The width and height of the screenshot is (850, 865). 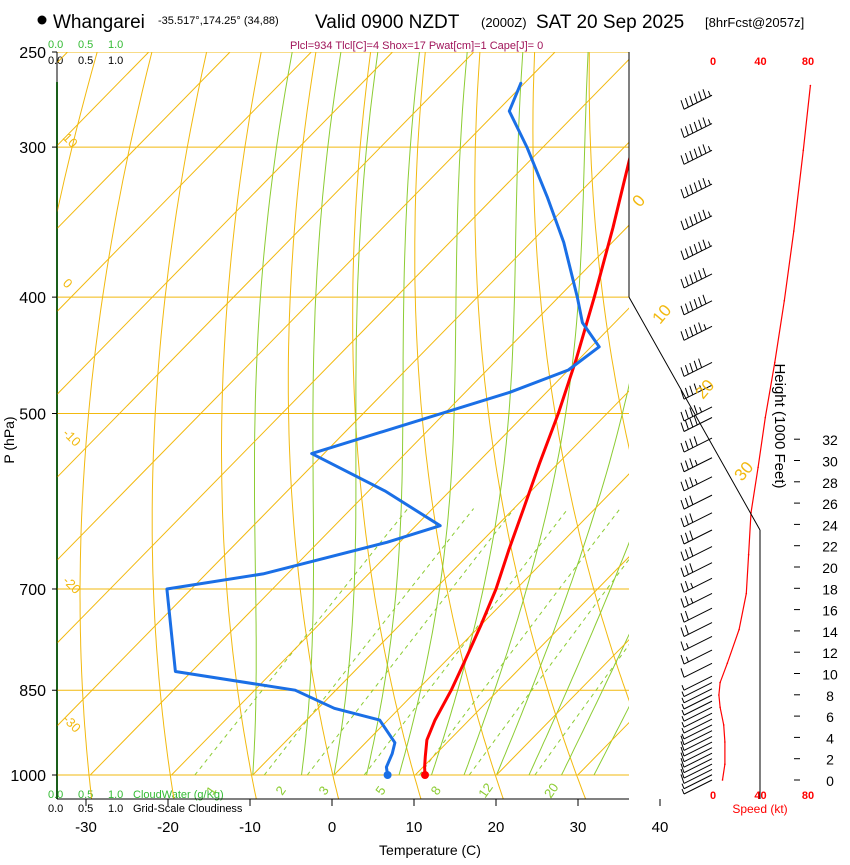 I want to click on station-marker, so click(x=42, y=20).